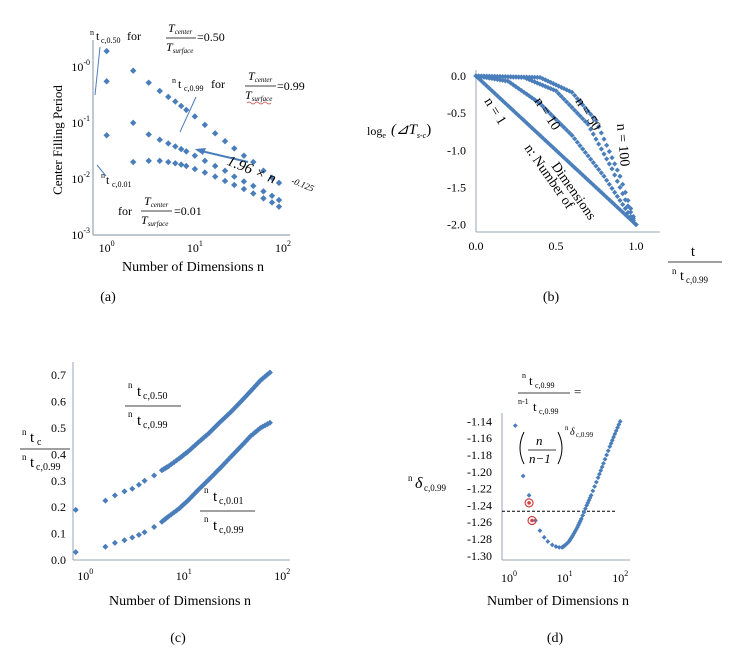 This screenshot has width=732, height=654. What do you see at coordinates (282, 575) in the screenshot?
I see `x-tick-label: 10²` at bounding box center [282, 575].